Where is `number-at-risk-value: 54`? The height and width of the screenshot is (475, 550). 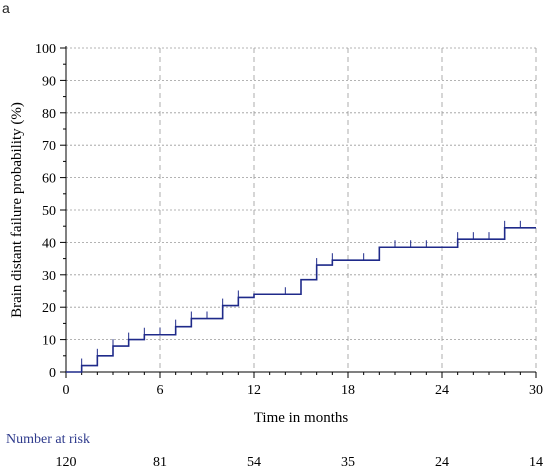
number-at-risk-value: 54 is located at coordinates (254, 462).